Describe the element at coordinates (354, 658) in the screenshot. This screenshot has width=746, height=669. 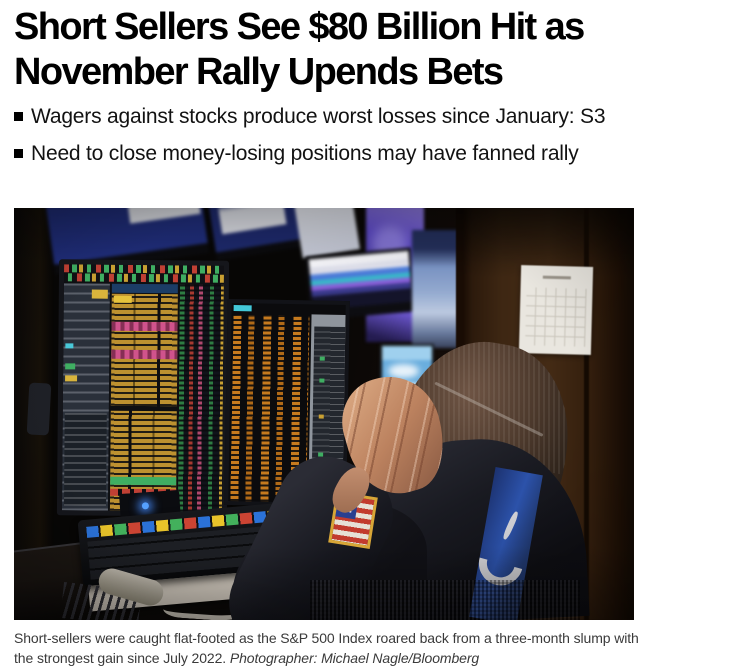
I see `photographer-credit: Photographer: Michael Nagle/Bloomberg` at that location.